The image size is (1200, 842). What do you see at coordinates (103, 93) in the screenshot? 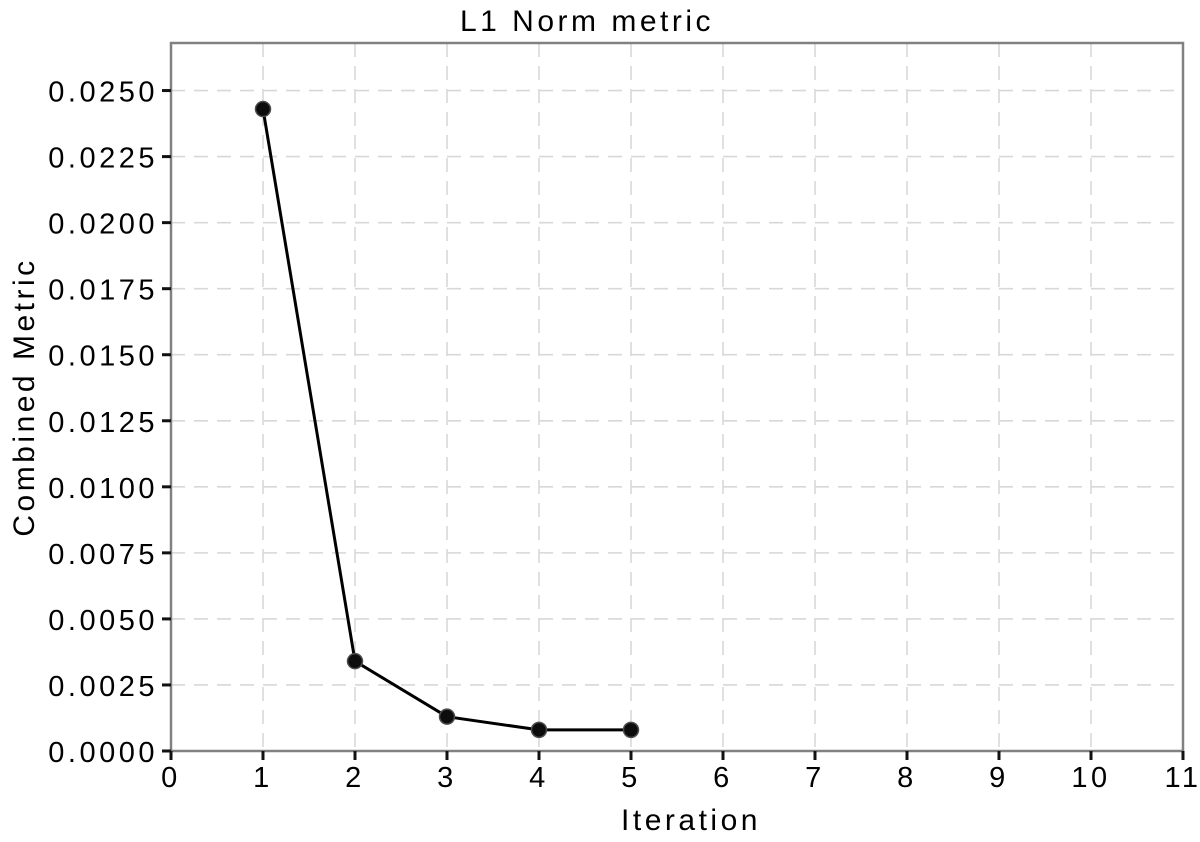
I see `y-tick-label: 0.0250` at bounding box center [103, 93].